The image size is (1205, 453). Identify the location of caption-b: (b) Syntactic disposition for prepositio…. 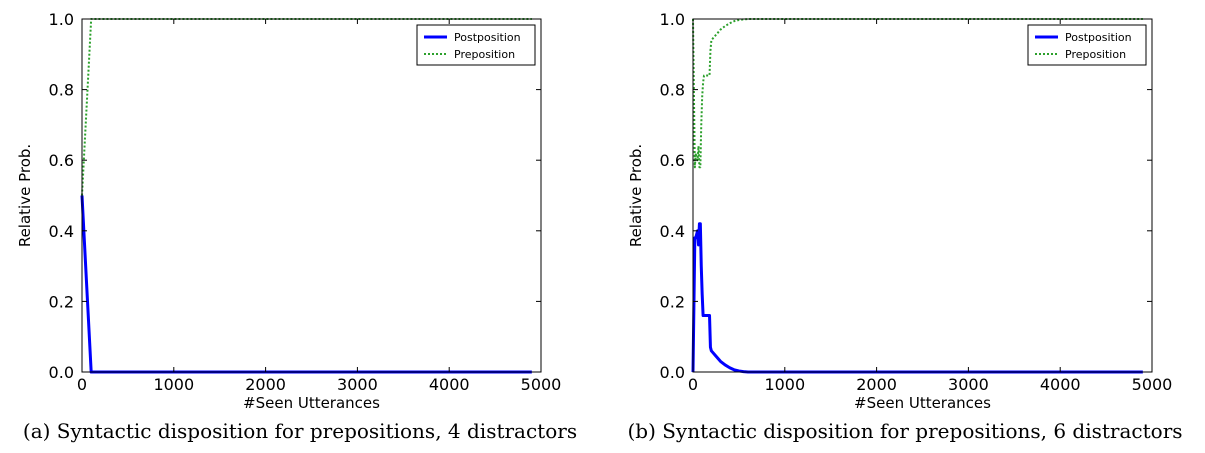
(905, 431).